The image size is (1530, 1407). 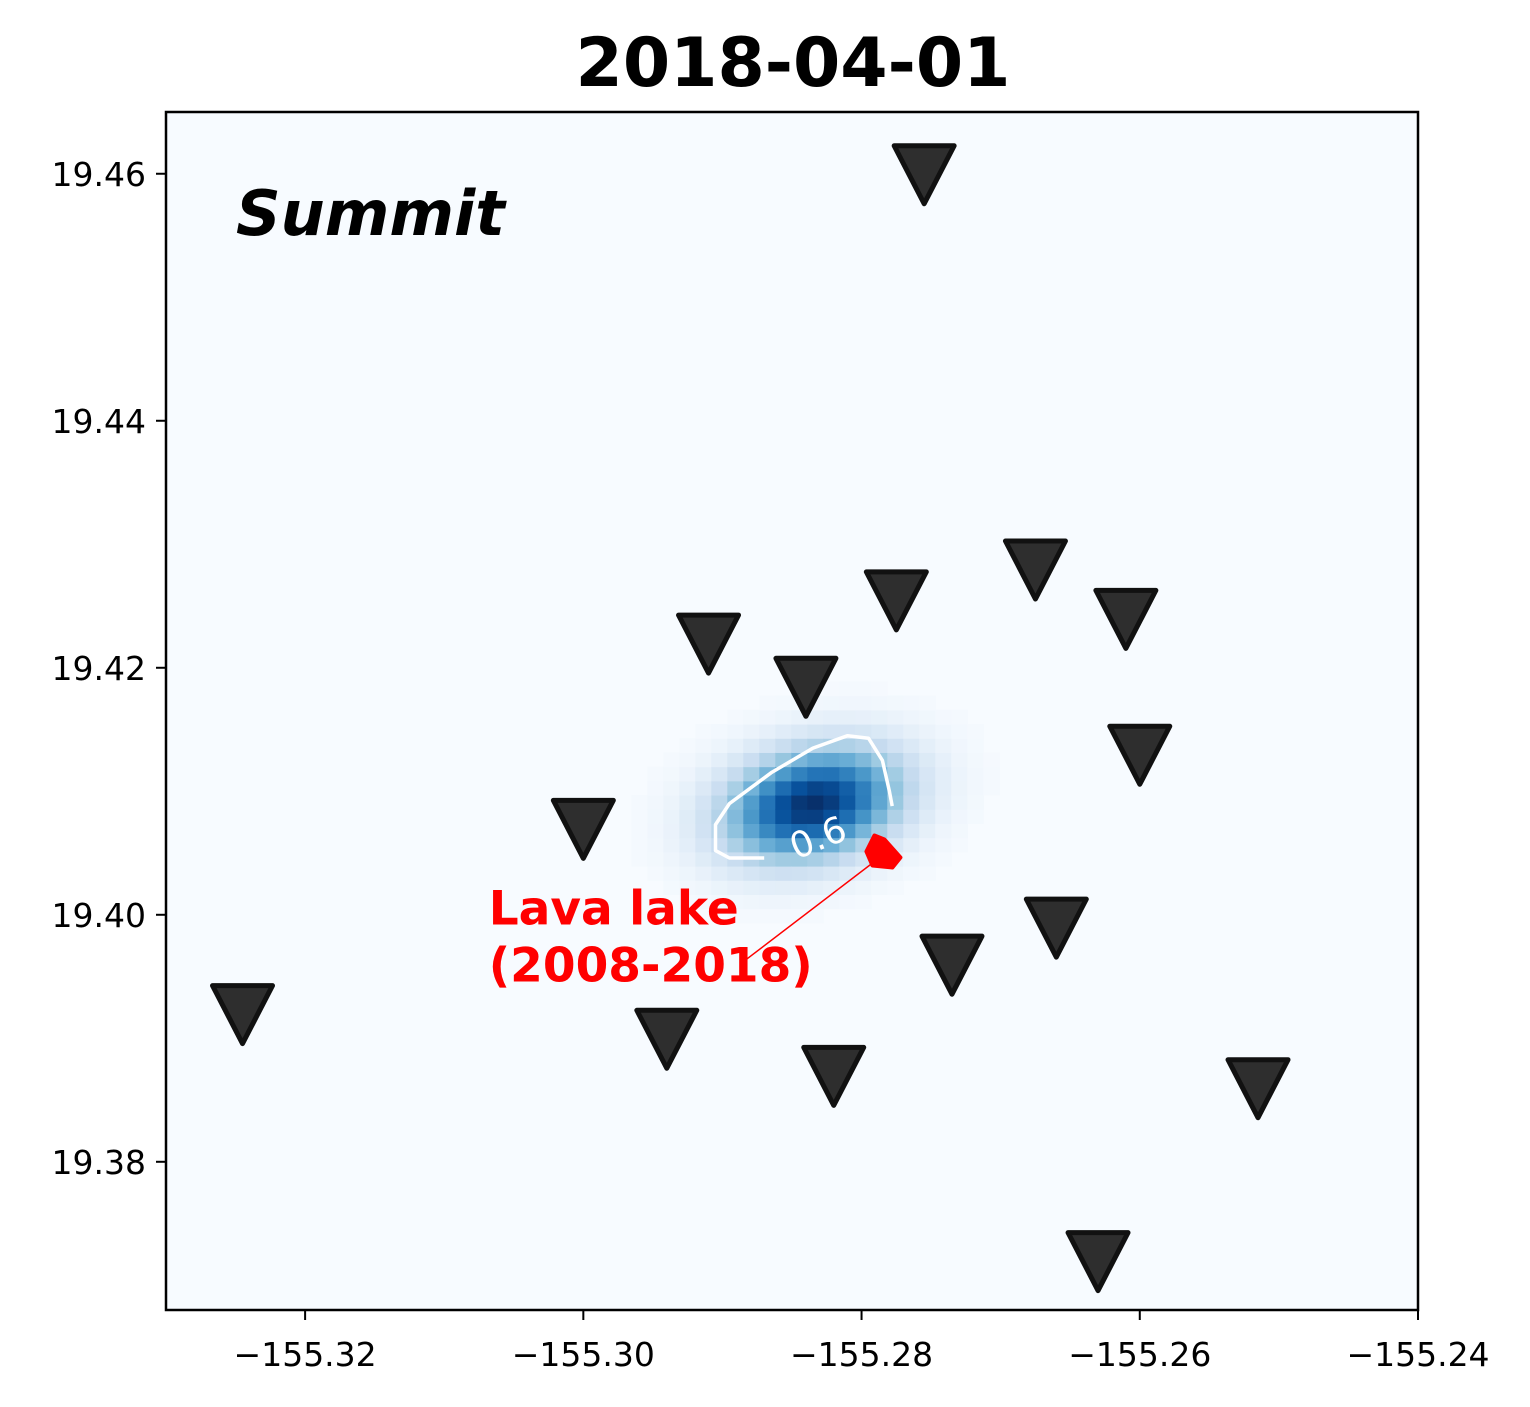 I want to click on density-heatmap, so click(x=815, y=802).